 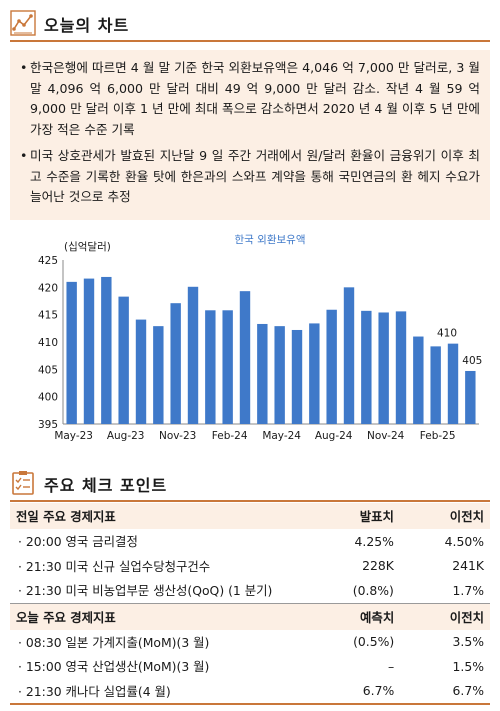 What do you see at coordinates (87, 247) in the screenshot?
I see `y-axis-label: (십억달러)` at bounding box center [87, 247].